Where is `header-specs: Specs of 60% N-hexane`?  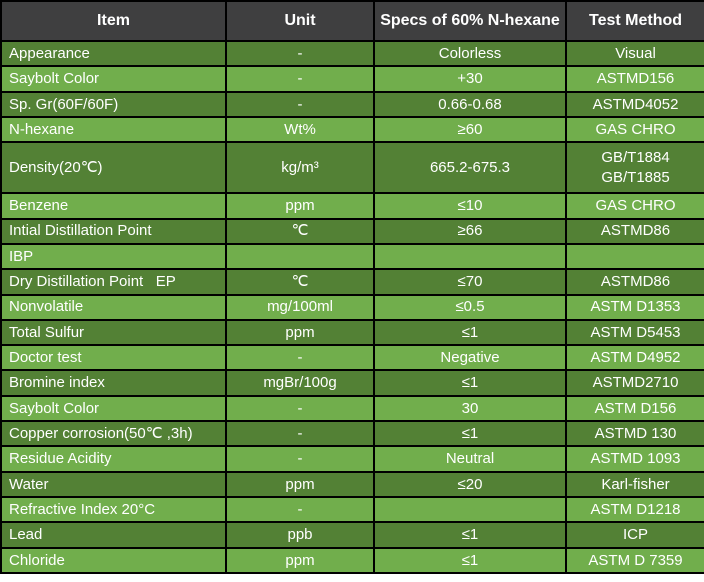
header-specs: Specs of 60% N-hexane is located at coordinates (470, 21).